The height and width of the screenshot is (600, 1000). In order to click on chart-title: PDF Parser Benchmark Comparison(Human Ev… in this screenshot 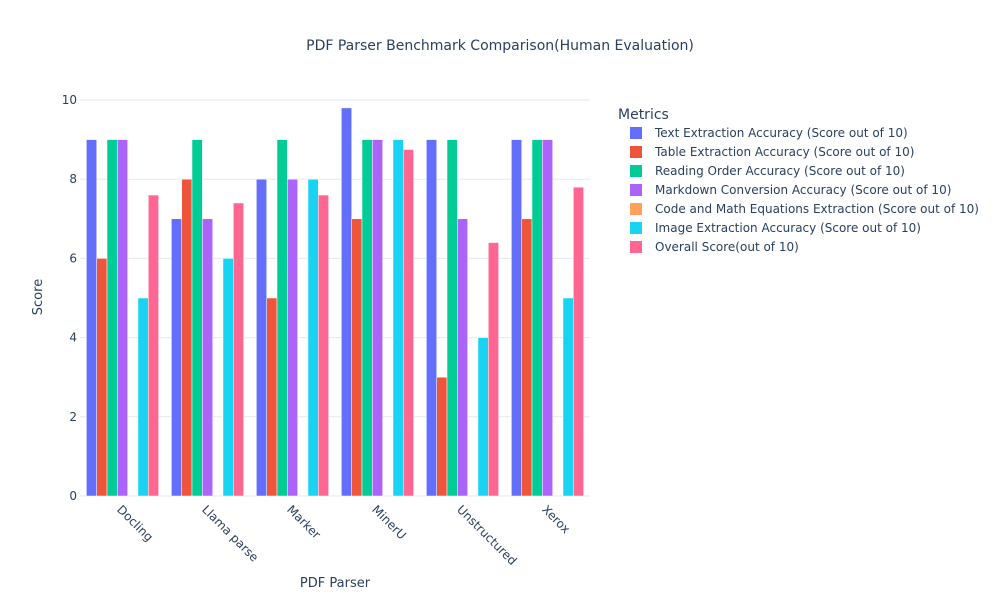, I will do `click(500, 46)`.